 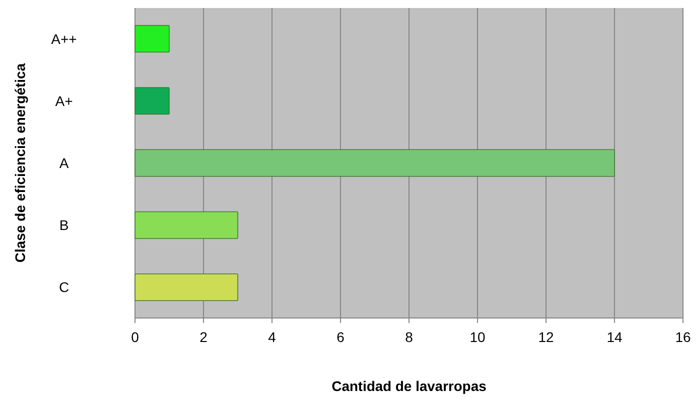 What do you see at coordinates (204, 337) in the screenshot?
I see `x-tick-label: 2` at bounding box center [204, 337].